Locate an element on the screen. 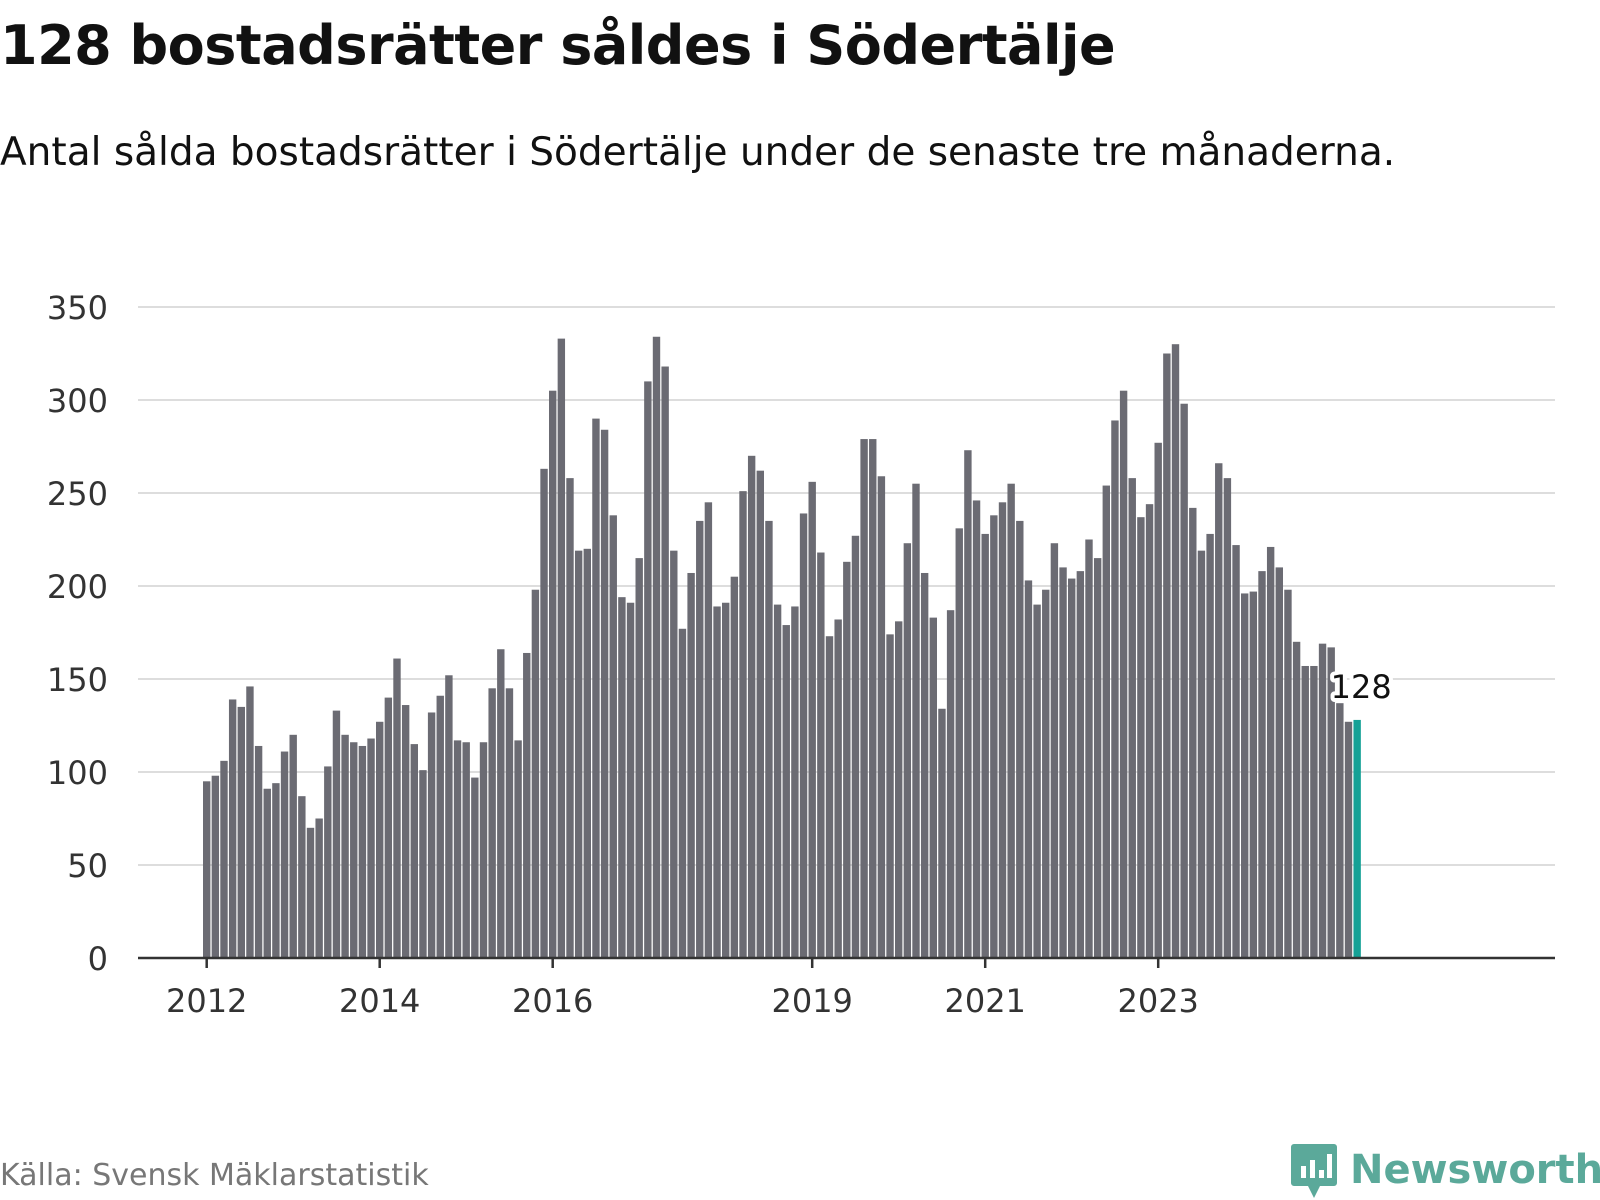 Image resolution: width=1600 pixels, height=1200 pixels. x-axis-ticks: 2012 2014 2016 2019 2021 2023 is located at coordinates (682, 989).